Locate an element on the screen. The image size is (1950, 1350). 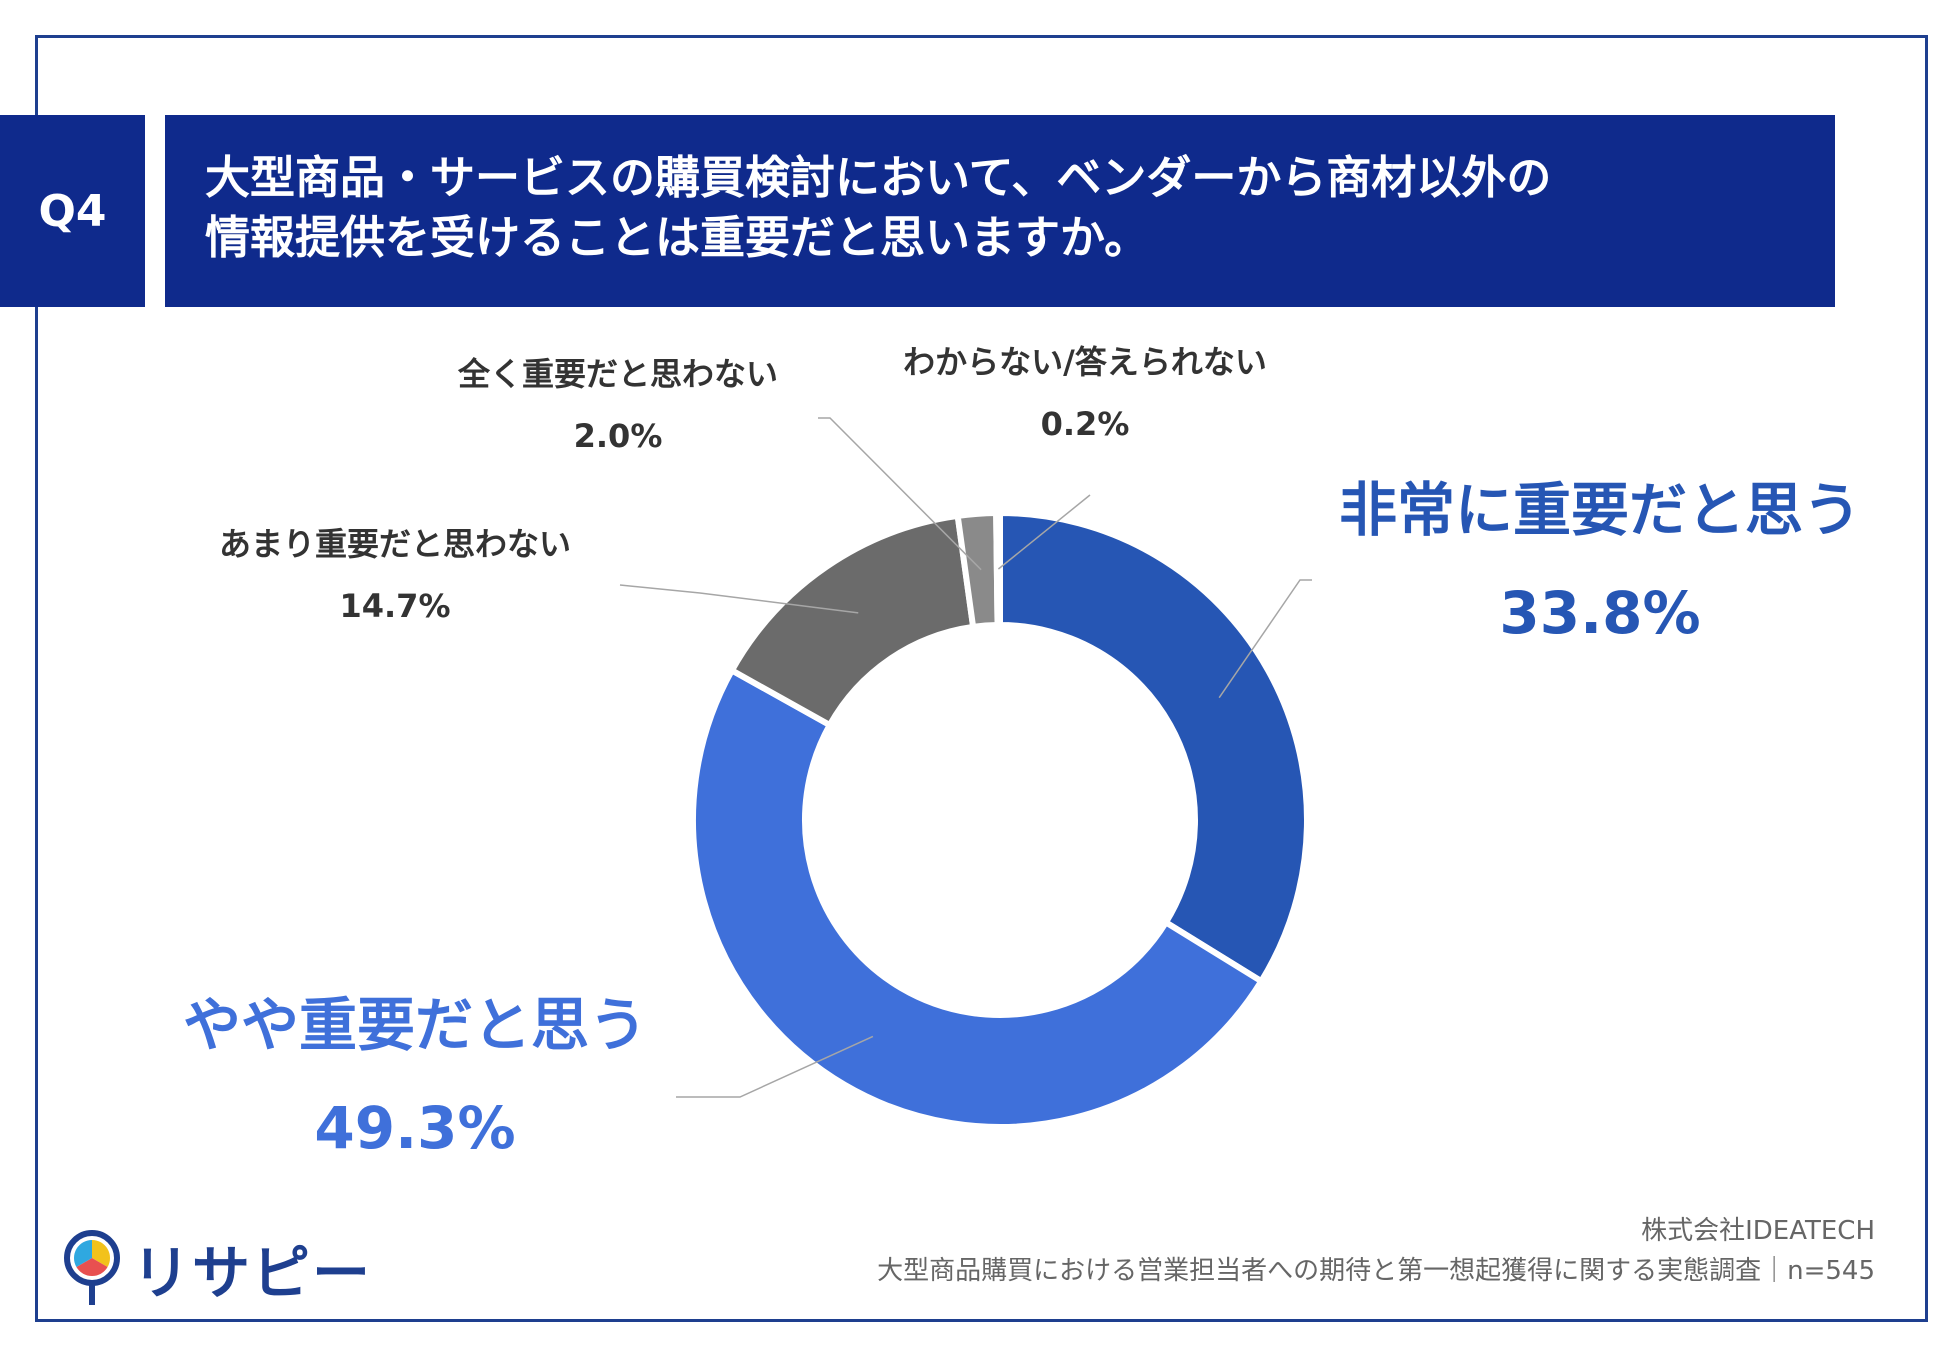
value-label-4: 0.2% is located at coordinates (1085, 424).